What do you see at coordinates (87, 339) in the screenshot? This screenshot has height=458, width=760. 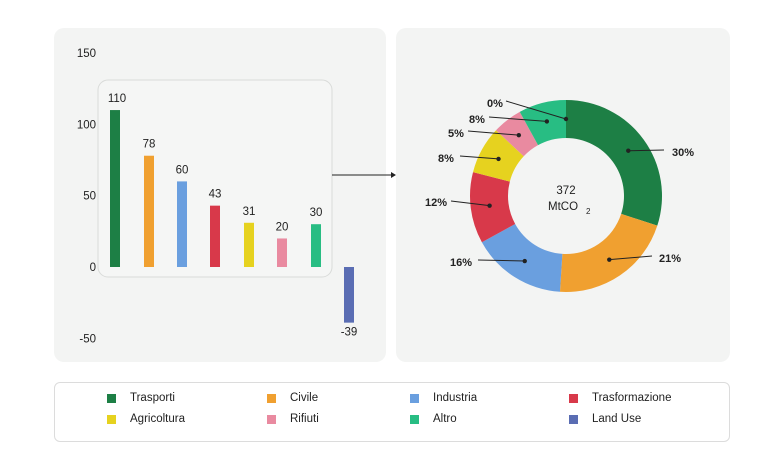 I see `y-tick-label: -50` at bounding box center [87, 339].